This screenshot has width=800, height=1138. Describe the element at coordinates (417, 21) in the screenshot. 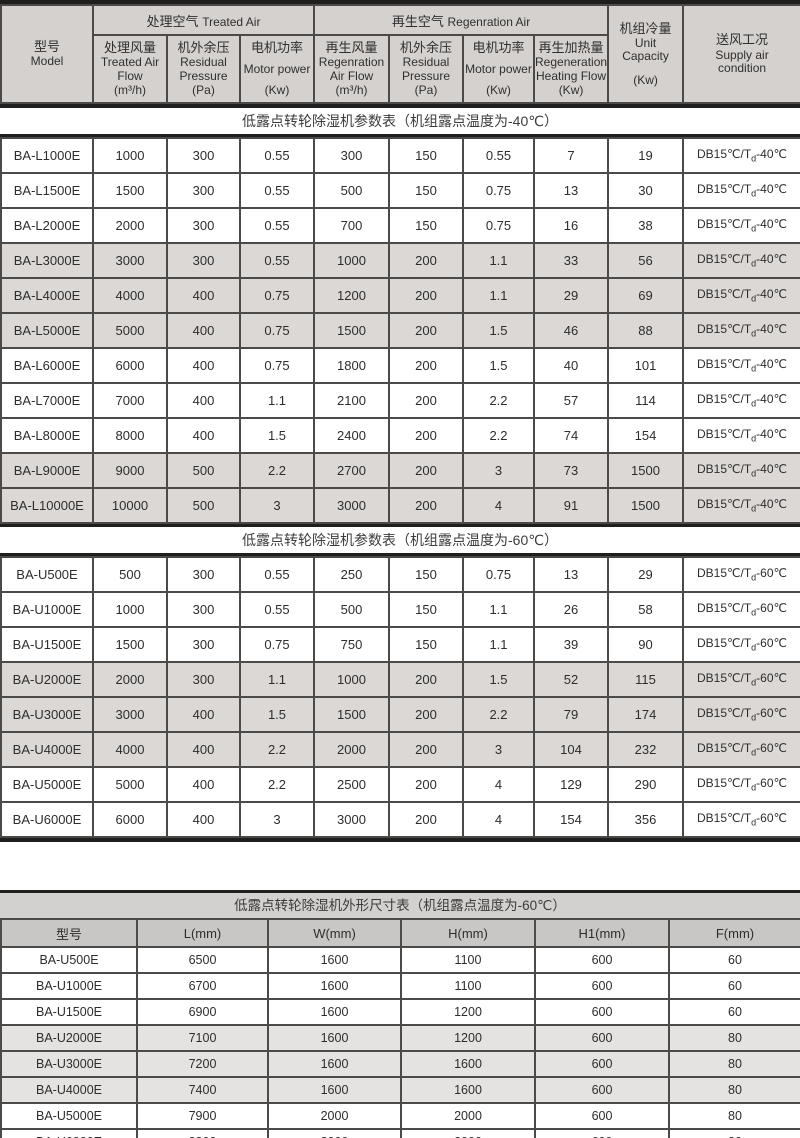

I see `group-zh: 再生空气` at that location.